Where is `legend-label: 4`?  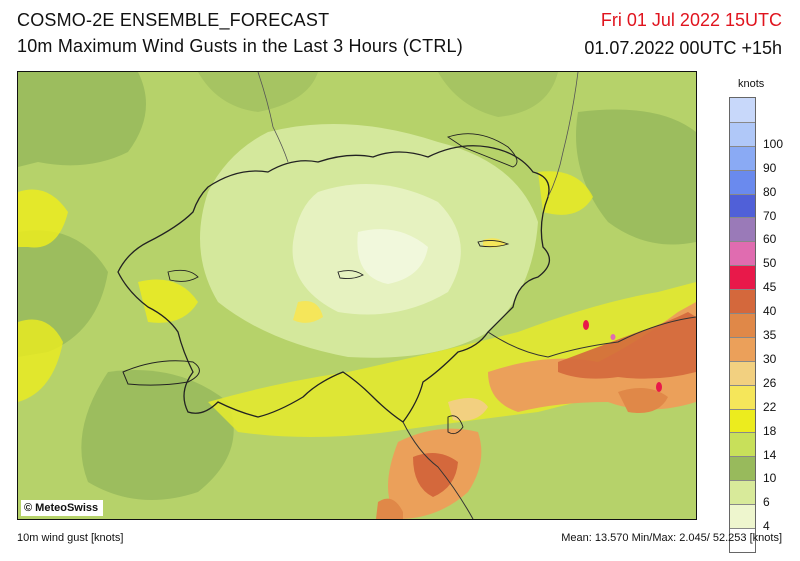
legend-label: 4 is located at coordinates (766, 526).